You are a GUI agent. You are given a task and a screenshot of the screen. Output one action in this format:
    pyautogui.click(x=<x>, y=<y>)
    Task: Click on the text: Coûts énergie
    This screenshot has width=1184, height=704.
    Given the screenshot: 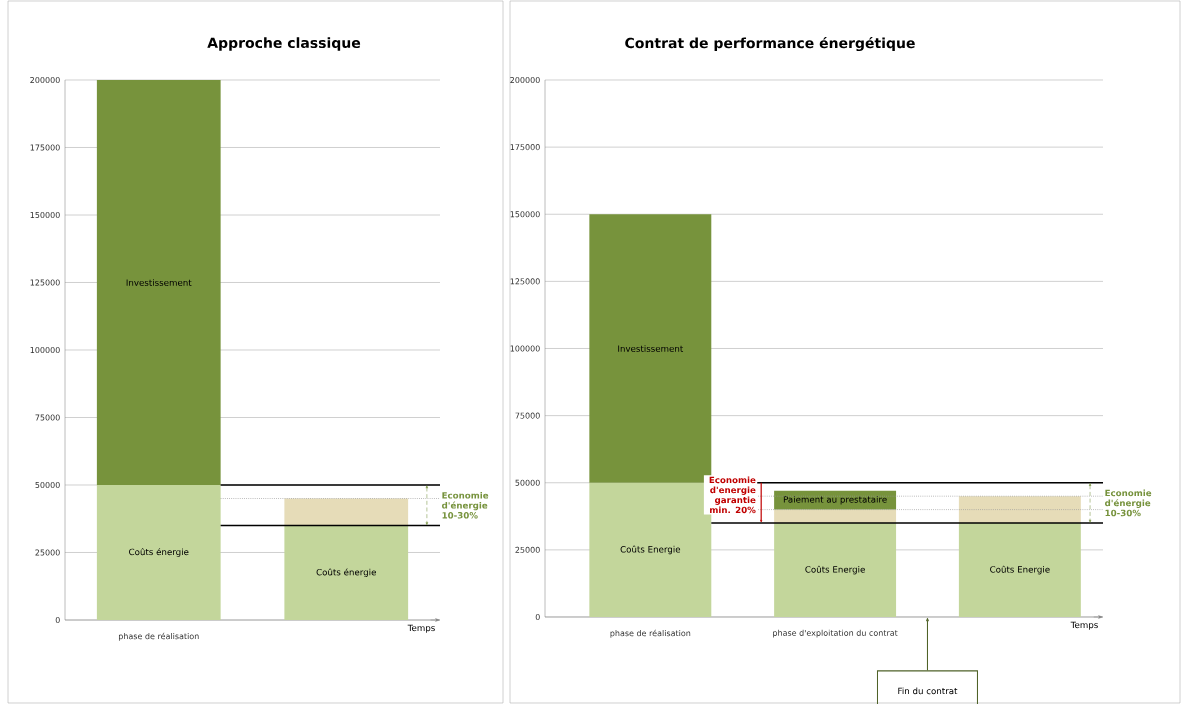 What is the action you would take?
    pyautogui.click(x=159, y=552)
    